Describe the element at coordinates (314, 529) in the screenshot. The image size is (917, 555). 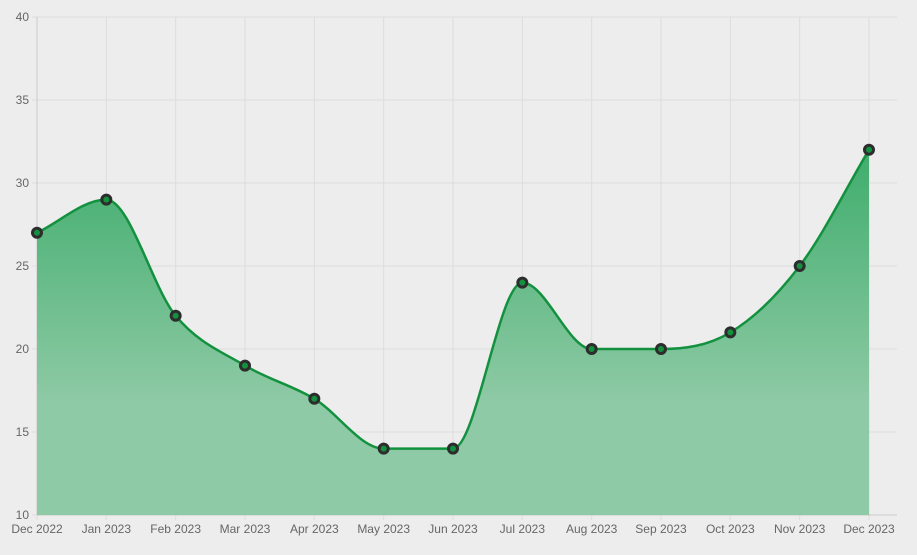
I see `x-tick-label: Apr 2023` at that location.